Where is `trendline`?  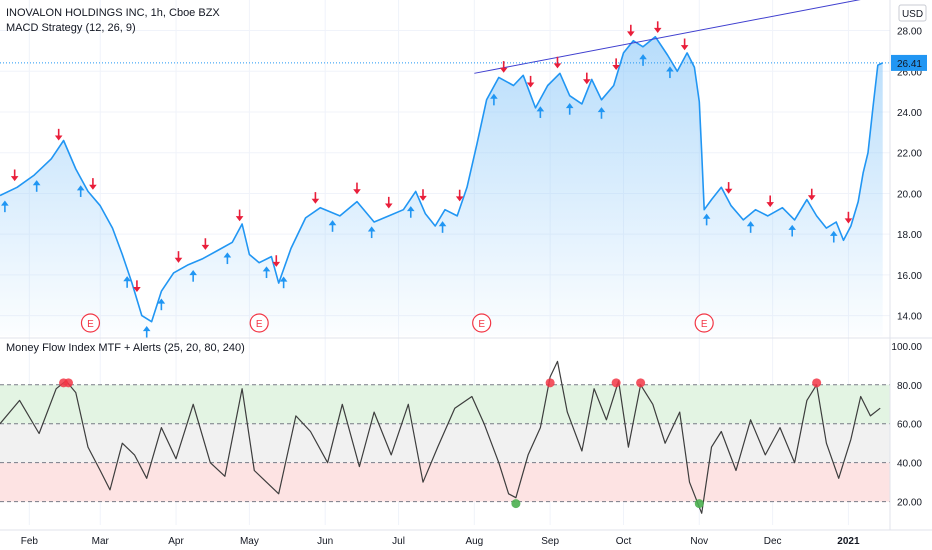 trendline is located at coordinates (682, 37).